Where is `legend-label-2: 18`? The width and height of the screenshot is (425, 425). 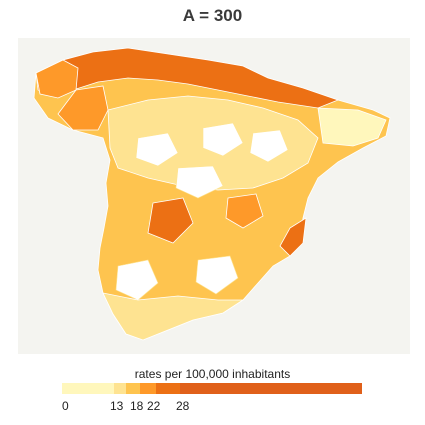
legend-label-2: 18 is located at coordinates (137, 406).